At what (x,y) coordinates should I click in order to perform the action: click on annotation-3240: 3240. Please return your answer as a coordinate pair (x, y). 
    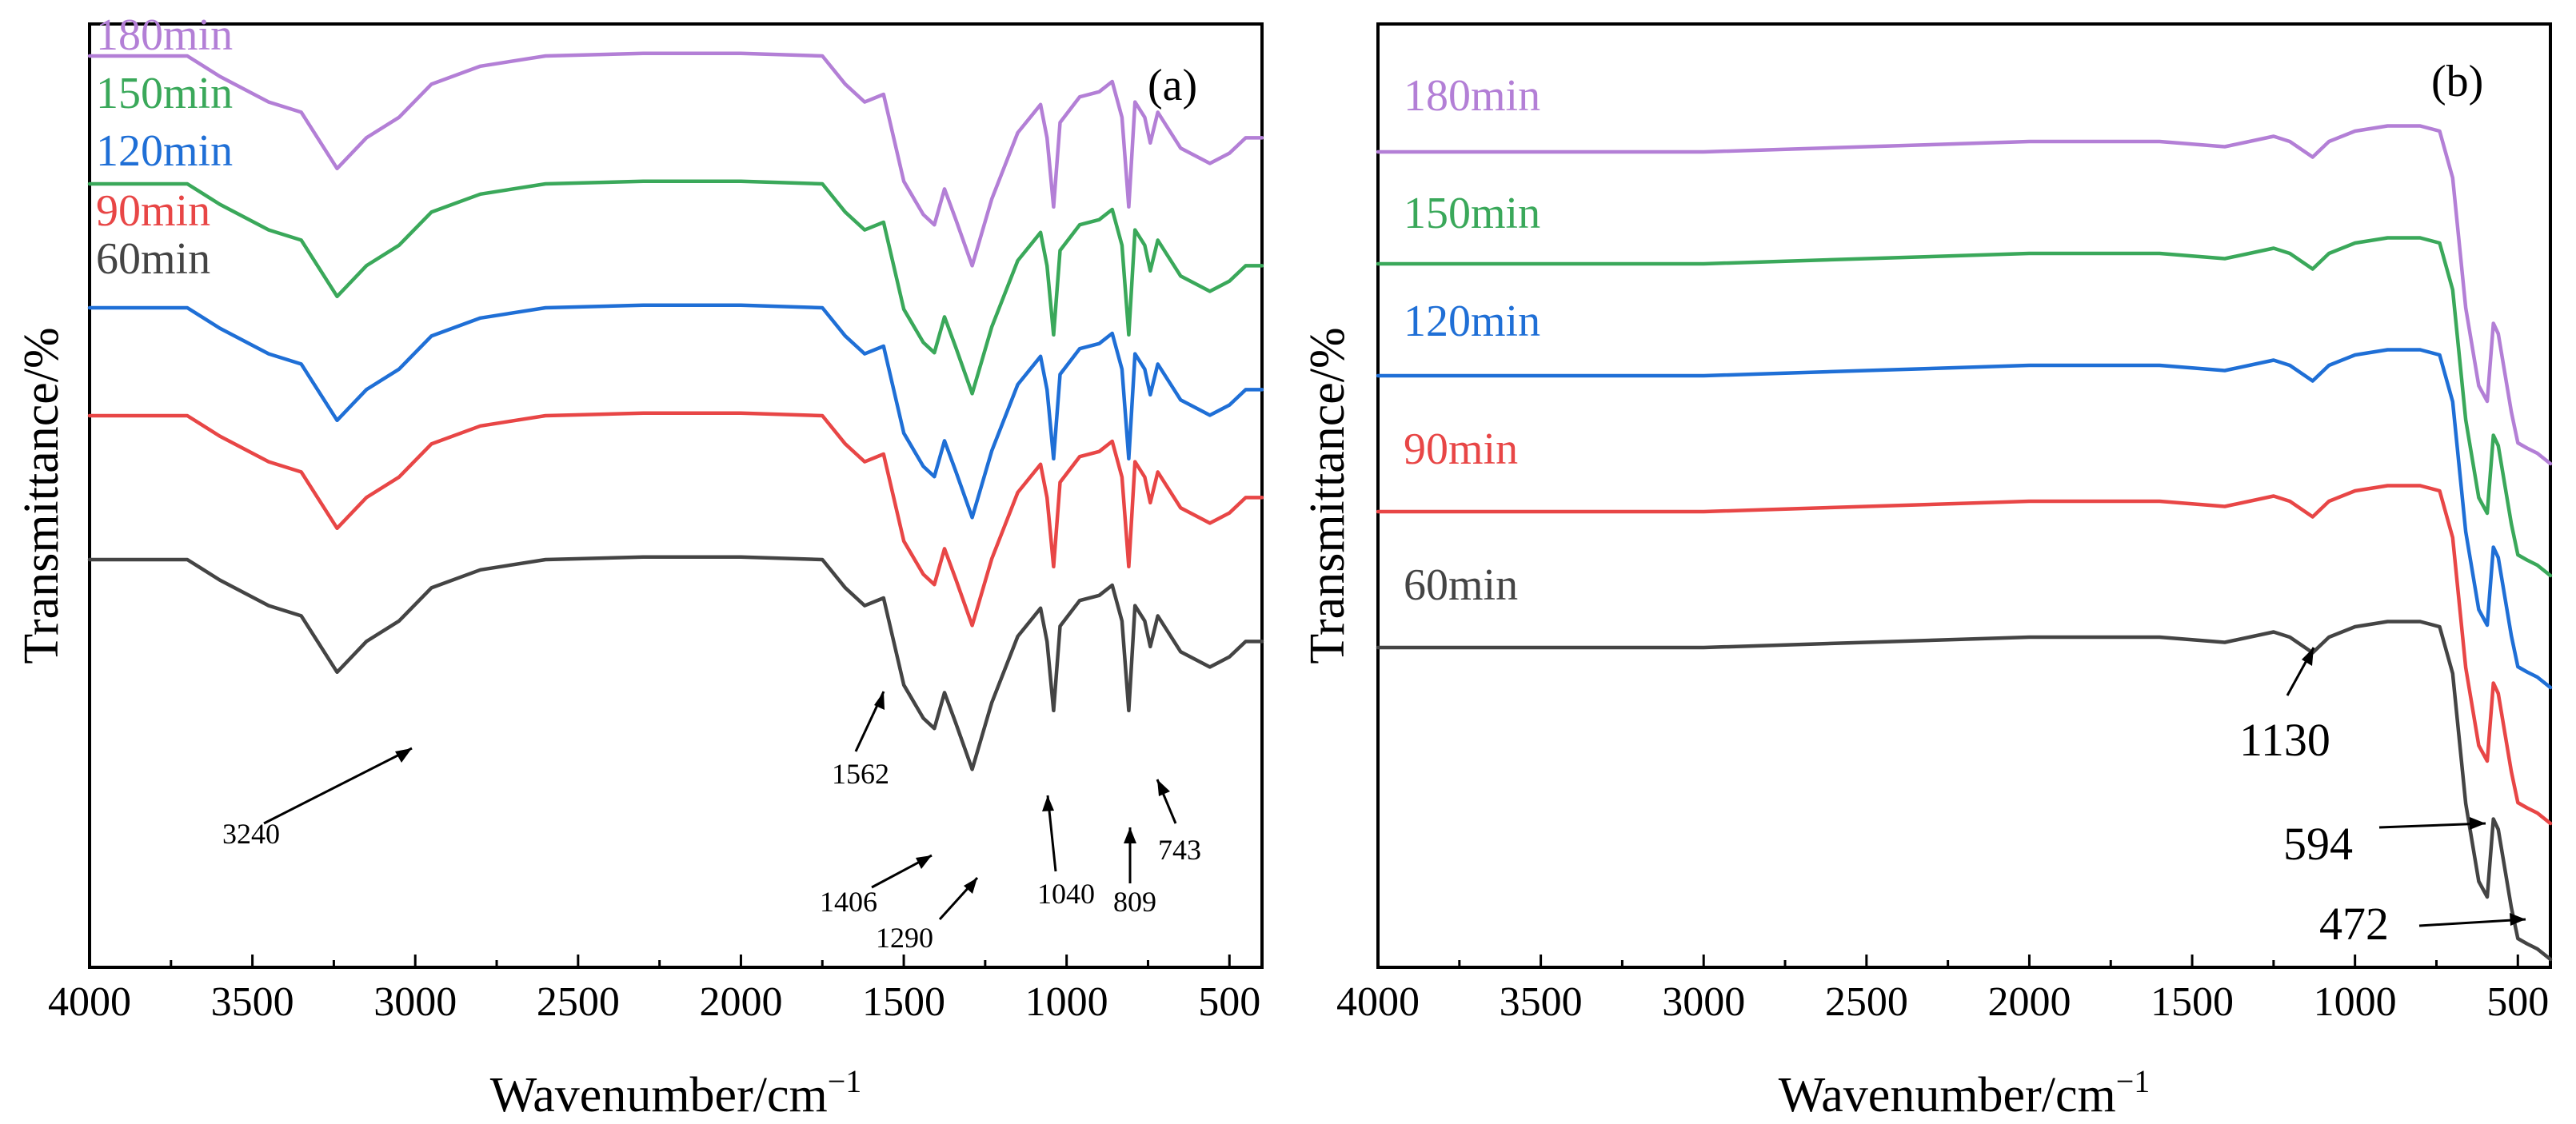
    Looking at the image, I should click on (251, 834).